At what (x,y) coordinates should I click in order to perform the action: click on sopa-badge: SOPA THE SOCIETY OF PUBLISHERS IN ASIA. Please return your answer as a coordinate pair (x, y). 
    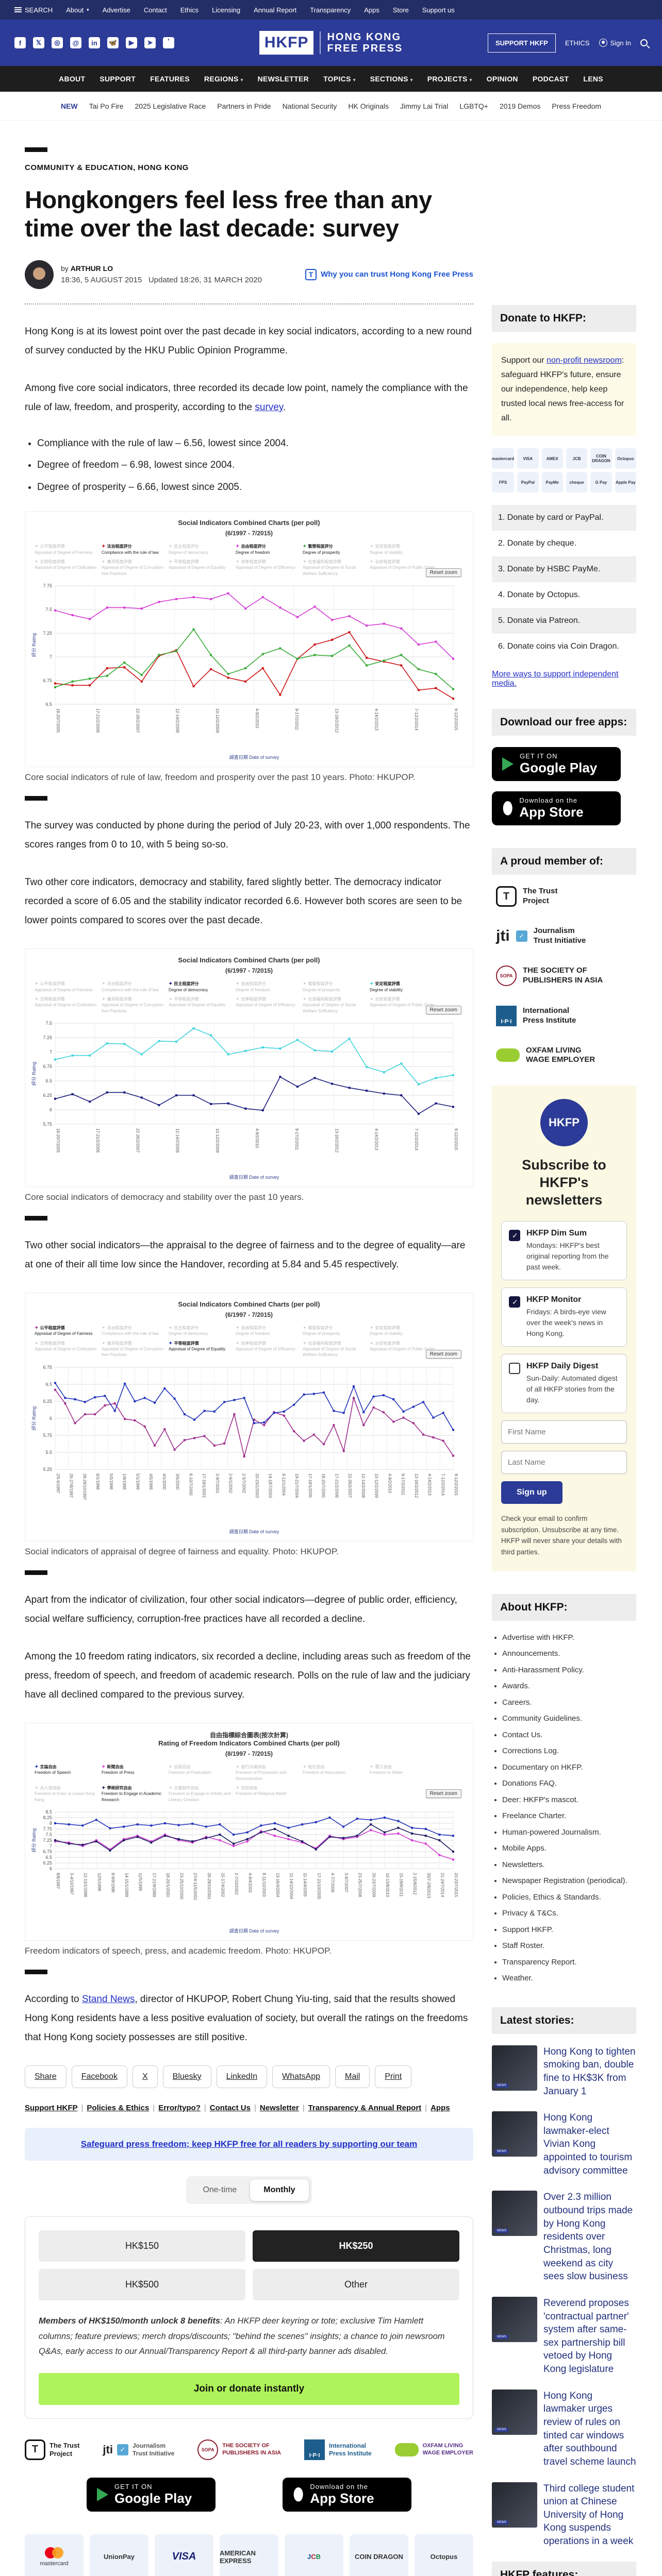
    Looking at the image, I should click on (239, 2449).